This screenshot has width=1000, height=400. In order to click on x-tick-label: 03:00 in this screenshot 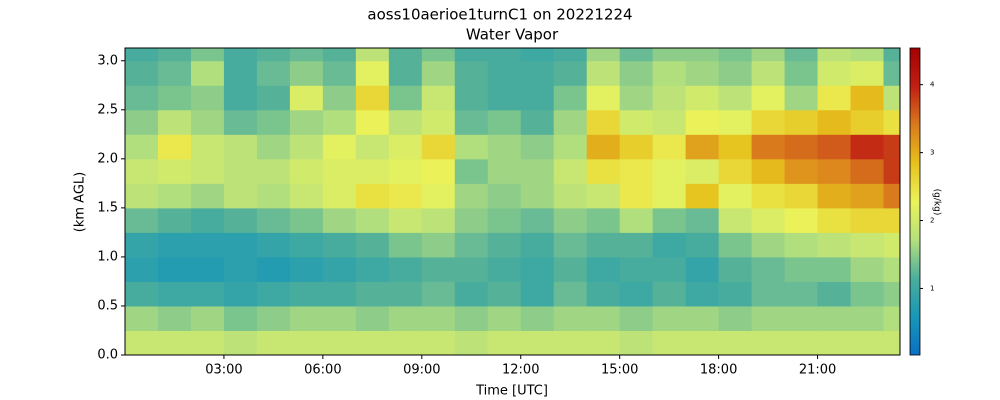, I will do `click(223, 370)`.